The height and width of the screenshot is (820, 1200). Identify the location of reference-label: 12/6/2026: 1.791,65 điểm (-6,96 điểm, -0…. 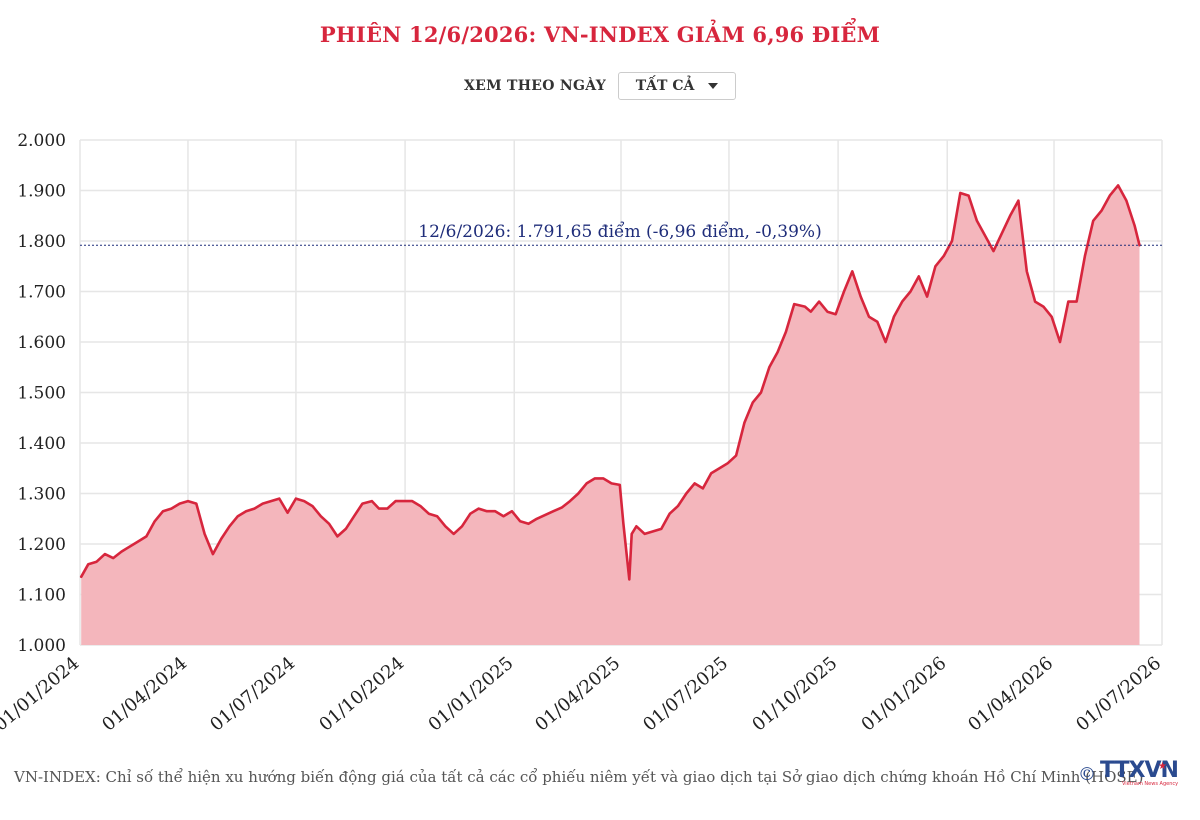
(619, 232).